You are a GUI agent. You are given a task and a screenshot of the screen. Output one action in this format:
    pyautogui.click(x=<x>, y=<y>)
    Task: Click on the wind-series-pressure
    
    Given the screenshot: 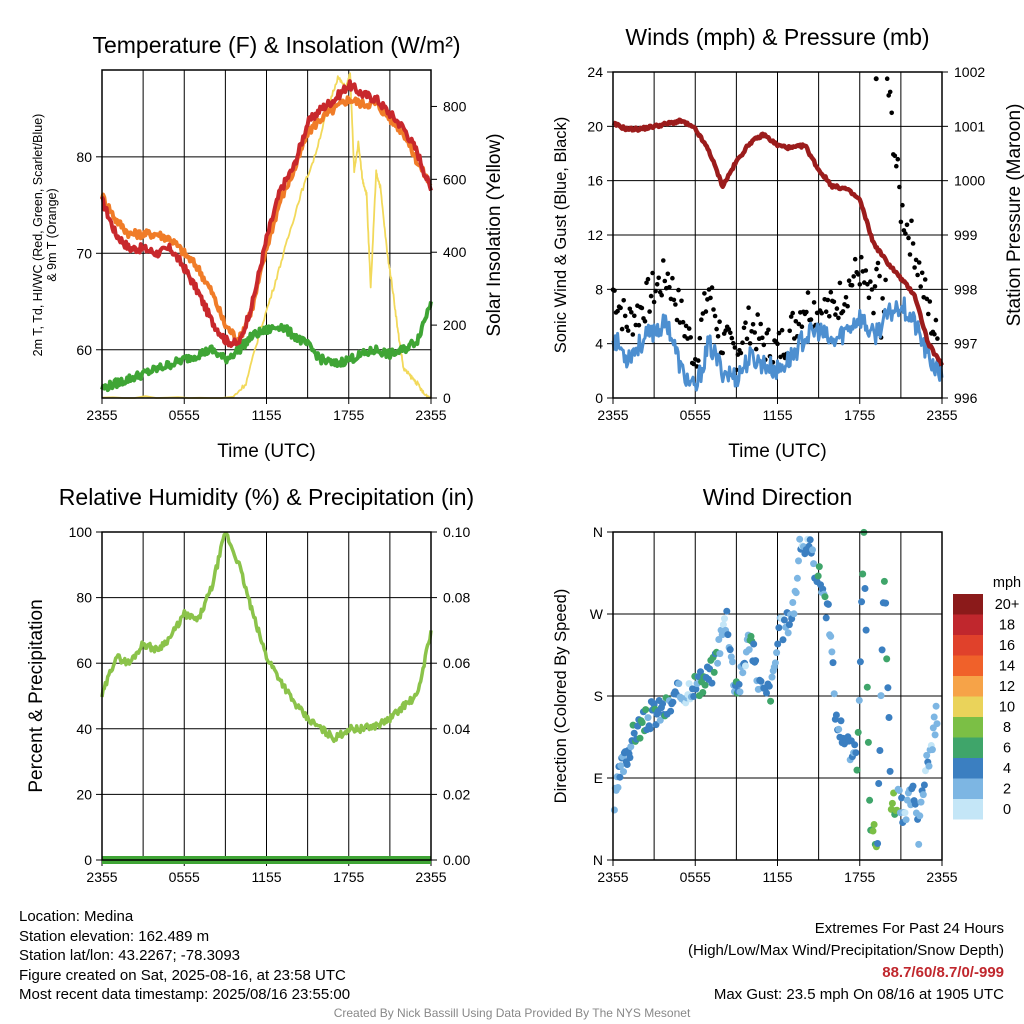 What is the action you would take?
    pyautogui.click(x=778, y=242)
    